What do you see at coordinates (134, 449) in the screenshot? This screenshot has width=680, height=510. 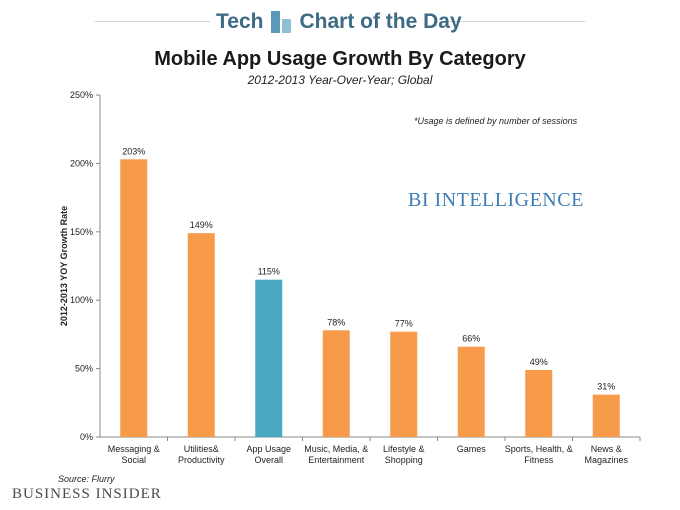 I see `category-label: Messaging &` at bounding box center [134, 449].